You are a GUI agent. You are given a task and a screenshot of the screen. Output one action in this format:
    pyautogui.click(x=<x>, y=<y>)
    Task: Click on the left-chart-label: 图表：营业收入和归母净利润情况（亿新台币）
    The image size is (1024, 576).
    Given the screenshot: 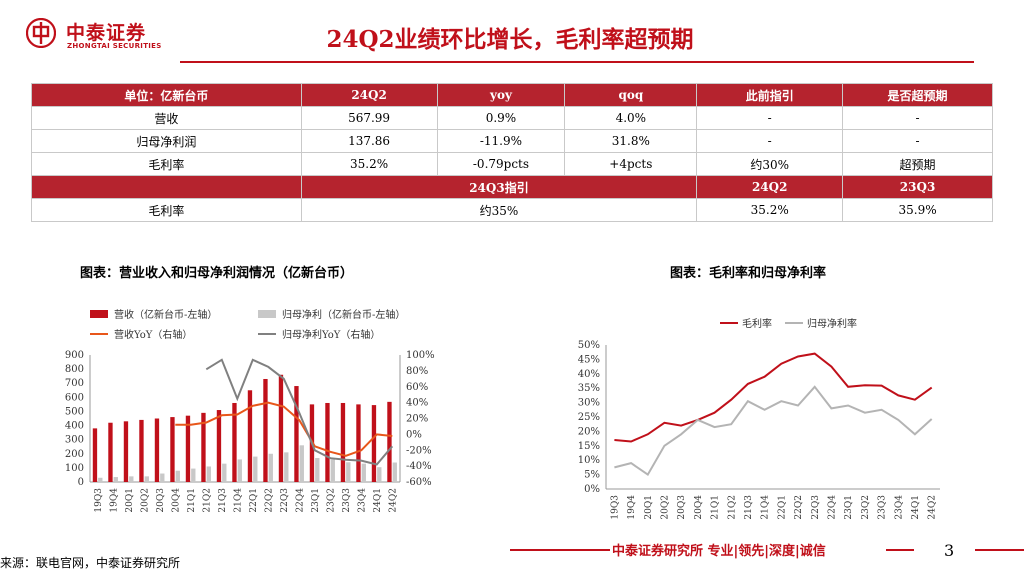 What is the action you would take?
    pyautogui.click(x=217, y=273)
    